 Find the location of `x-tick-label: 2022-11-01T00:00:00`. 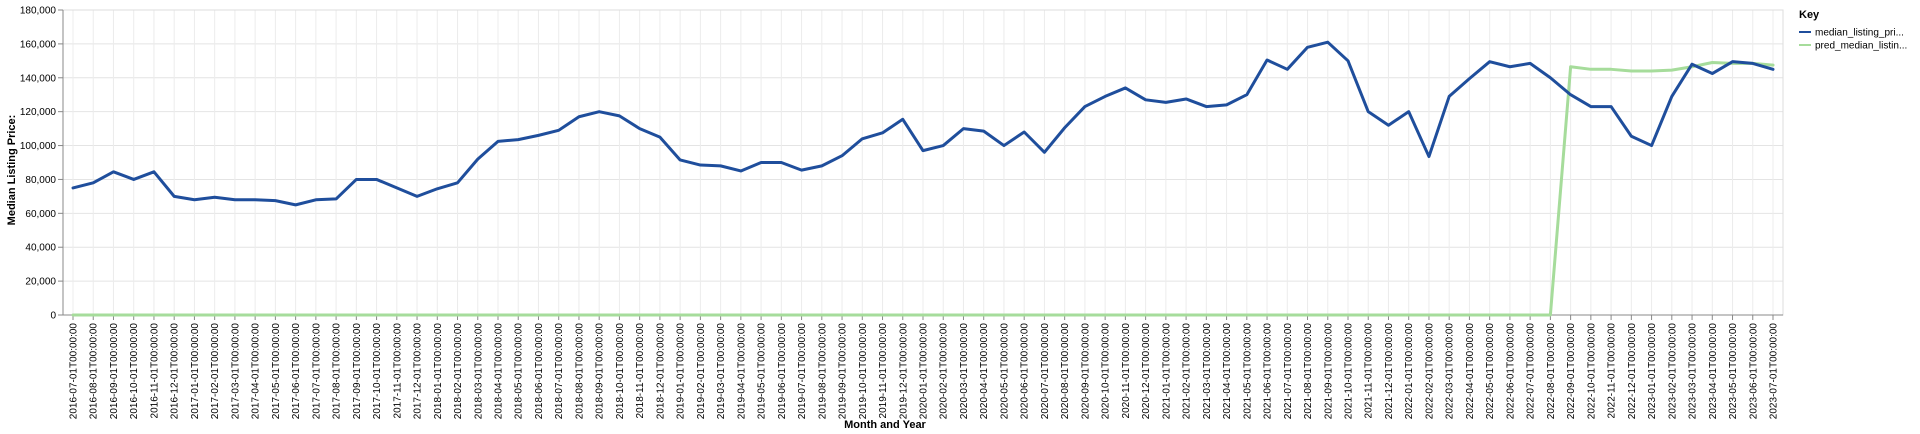

x-tick-label: 2022-11-01T00:00:00 is located at coordinates (1612, 371).